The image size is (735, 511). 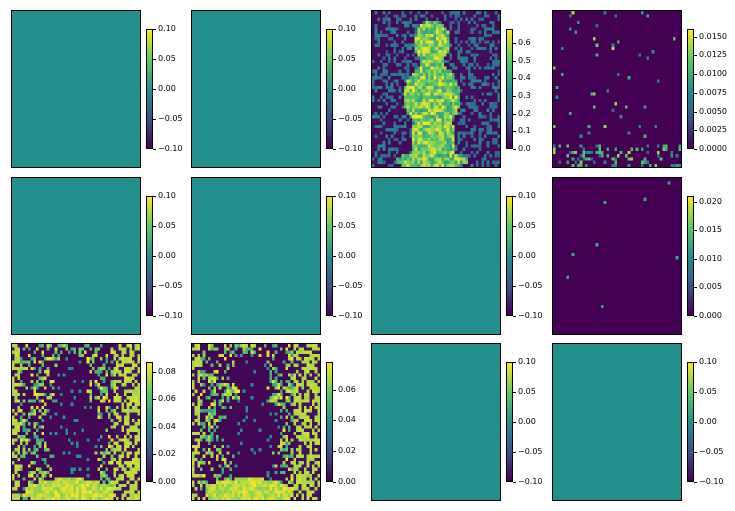 I want to click on colorbar-tick-label: 0.015, so click(x=710, y=229).